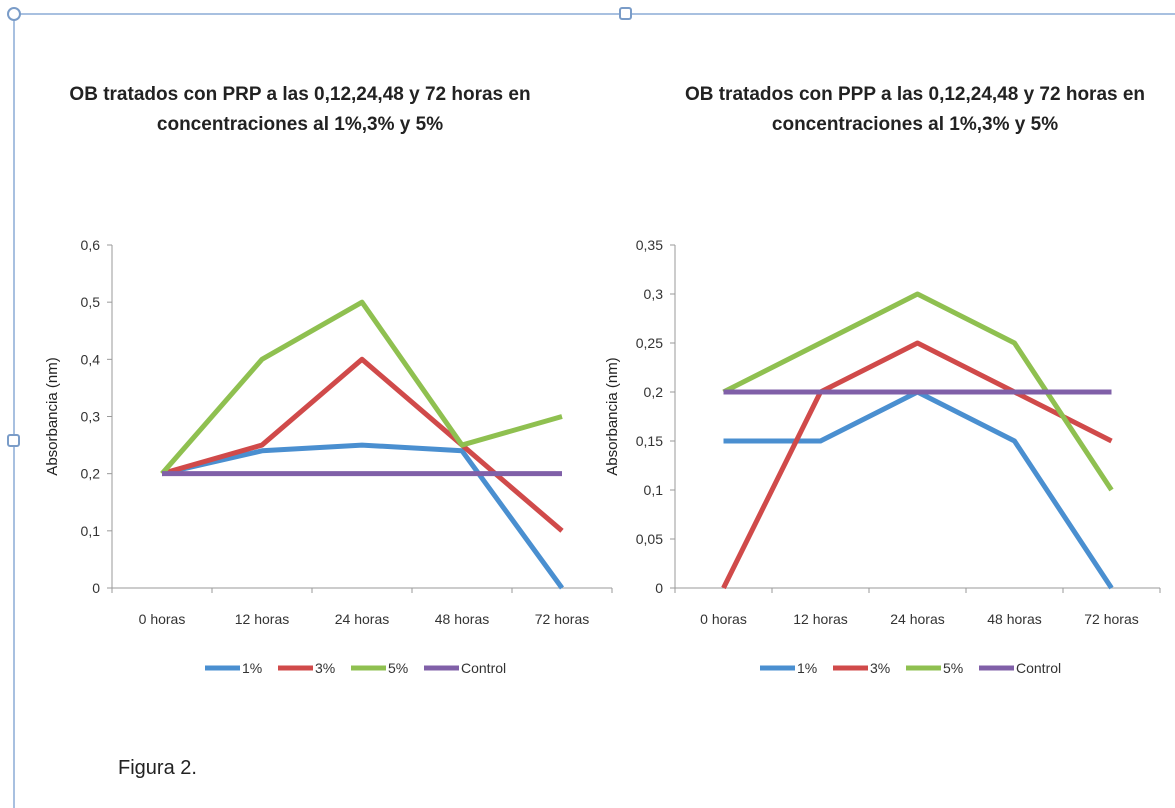 This screenshot has height=808, width=1175. I want to click on y-tick-label: 0,6, so click(91, 245).